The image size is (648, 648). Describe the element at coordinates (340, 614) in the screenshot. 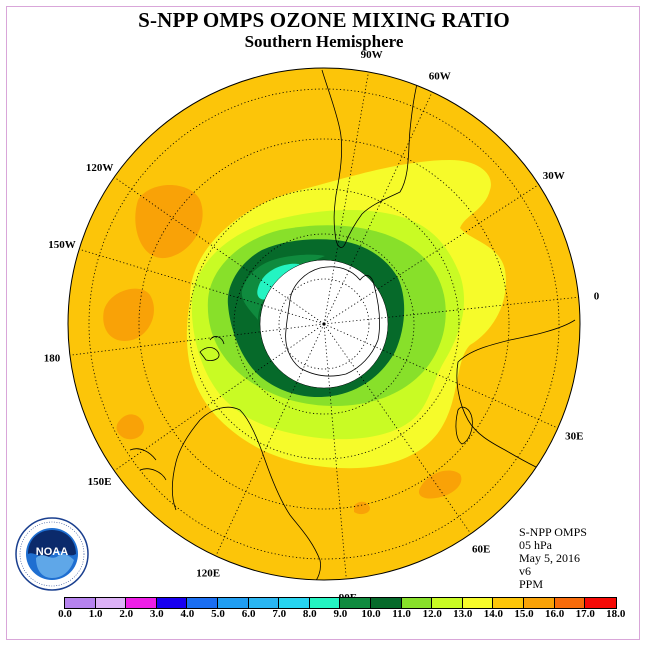

I see `colorbar-tick-label: 9.0` at that location.